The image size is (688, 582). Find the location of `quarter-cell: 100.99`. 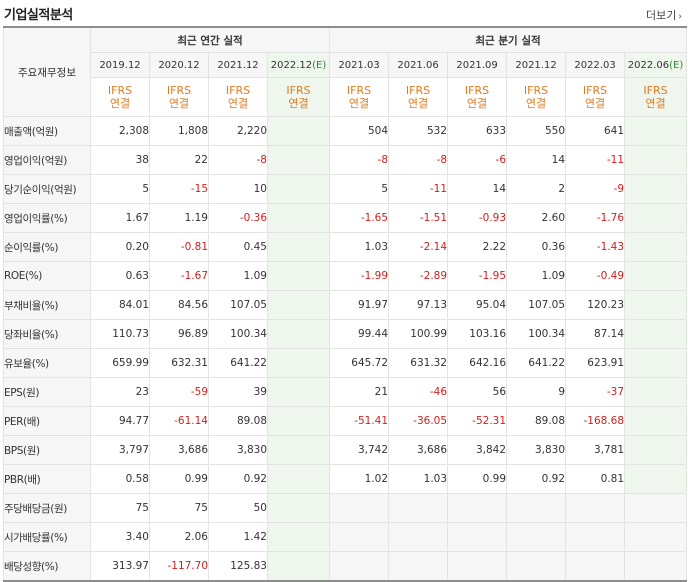

quarter-cell: 100.99 is located at coordinates (418, 334).